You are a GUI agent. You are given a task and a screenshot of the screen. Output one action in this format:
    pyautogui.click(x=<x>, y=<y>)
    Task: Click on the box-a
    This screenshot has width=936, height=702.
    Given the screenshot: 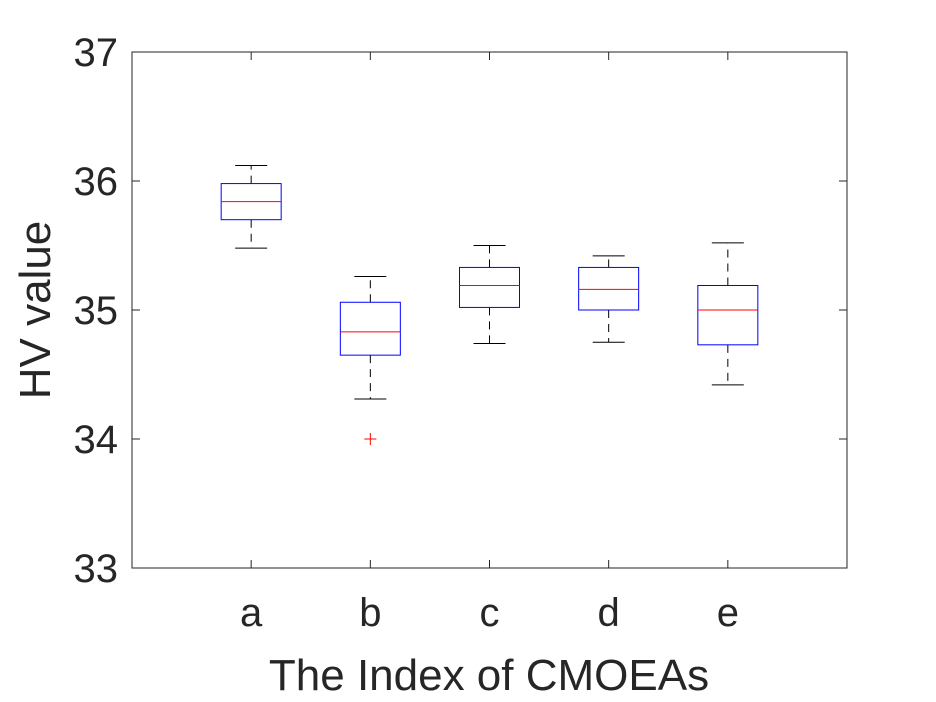 What is the action you would take?
    pyautogui.click(x=251, y=207)
    